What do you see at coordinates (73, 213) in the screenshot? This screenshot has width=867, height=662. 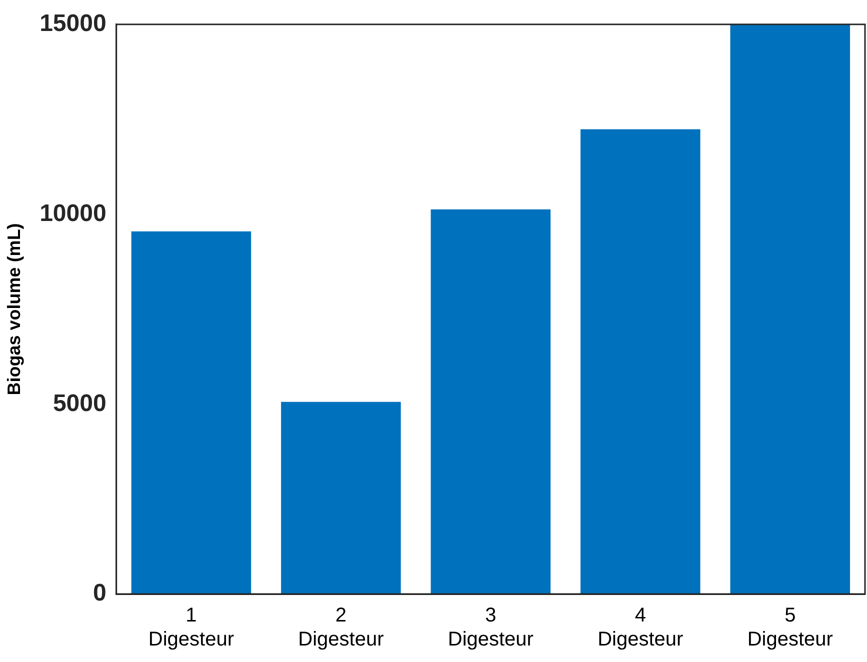 I see `y-tick-label: 10000` at bounding box center [73, 213].